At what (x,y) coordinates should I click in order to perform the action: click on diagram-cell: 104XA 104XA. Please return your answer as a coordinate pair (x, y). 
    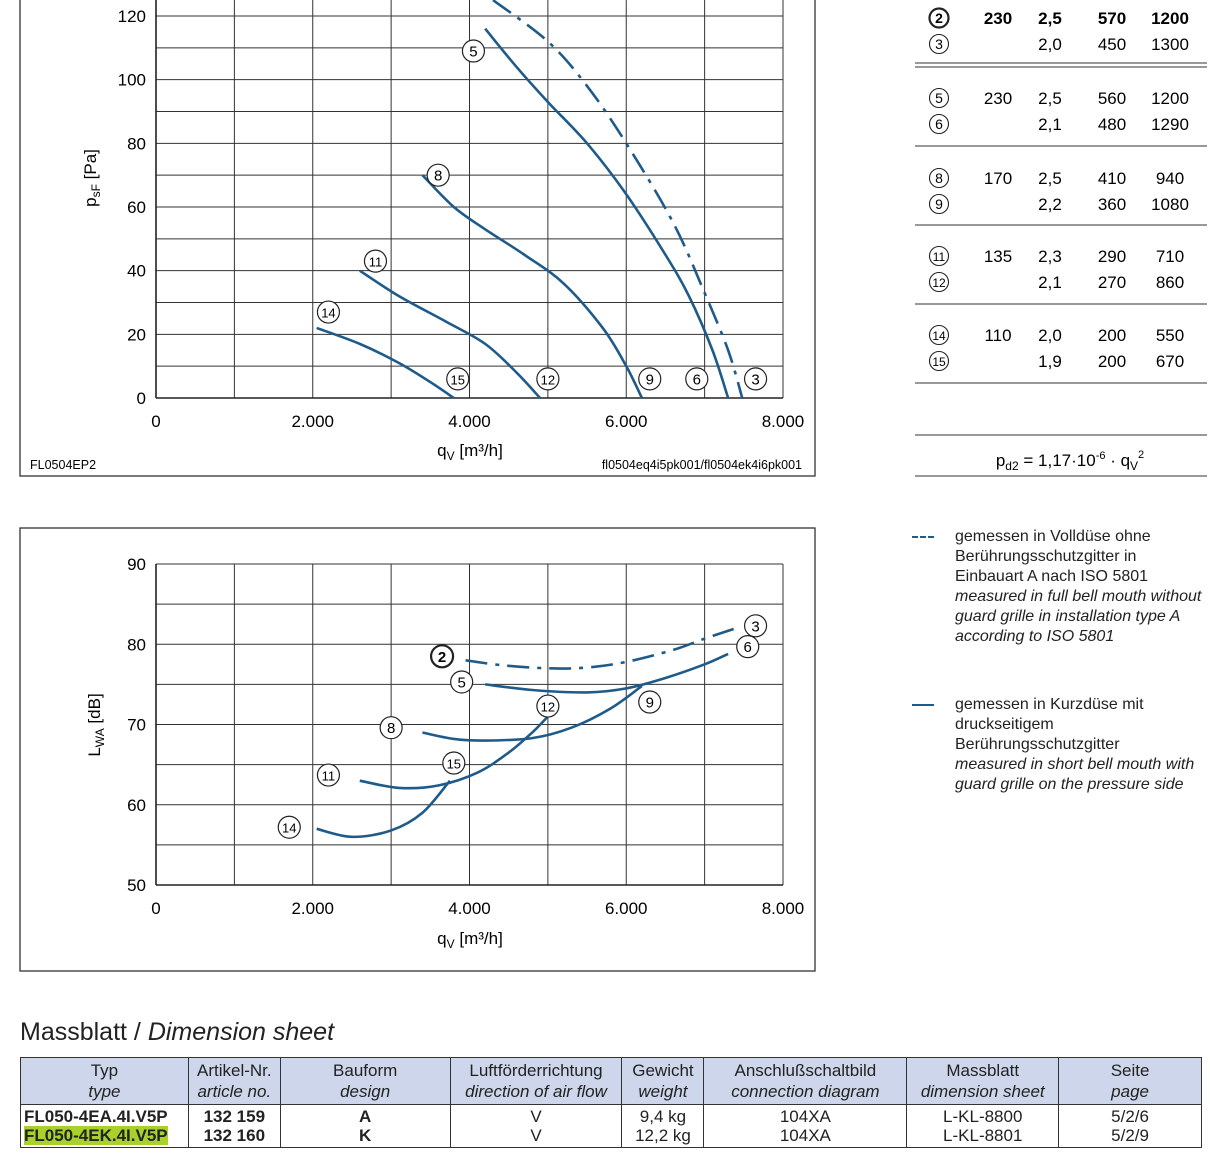
    Looking at the image, I should click on (805, 1126).